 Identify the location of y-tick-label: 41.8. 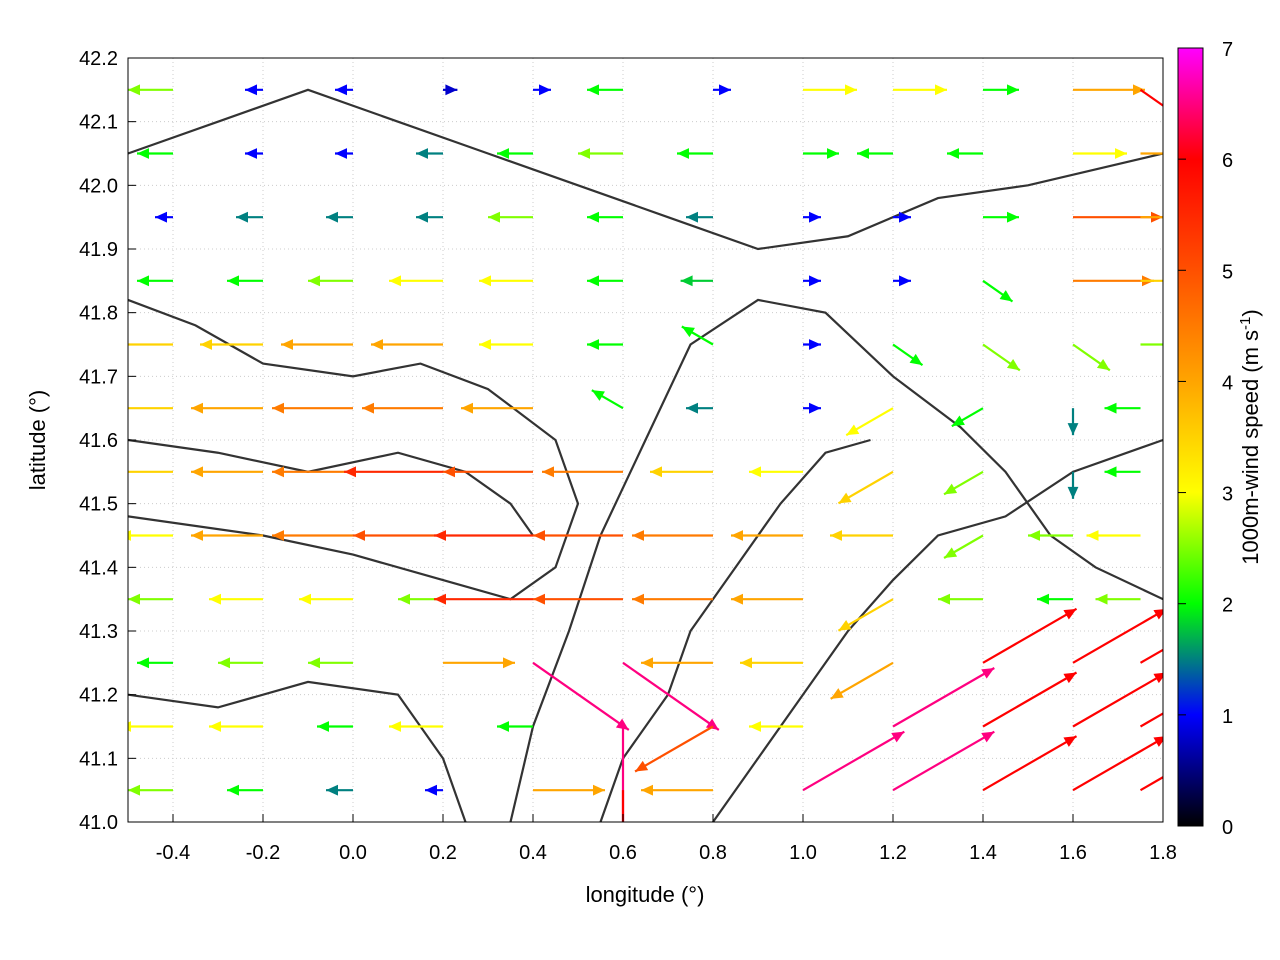
(98, 314).